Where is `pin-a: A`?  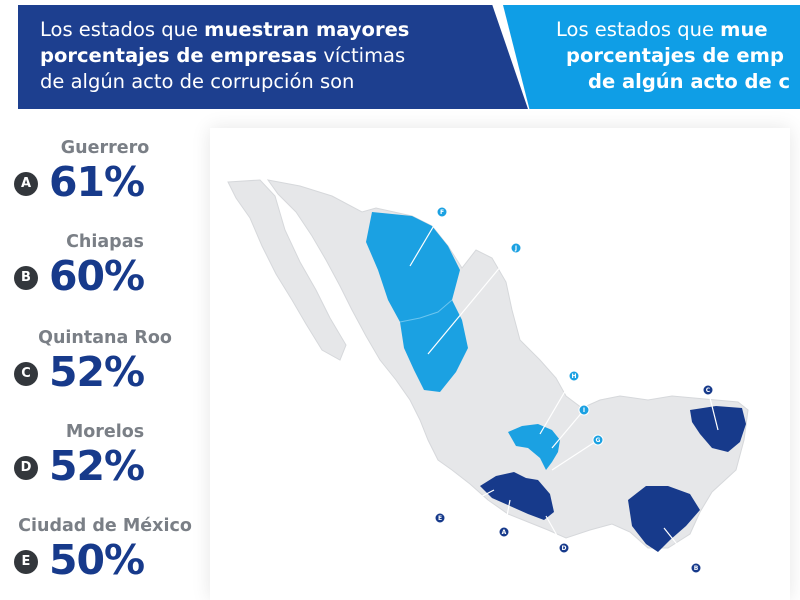
pin-a: A is located at coordinates (504, 532).